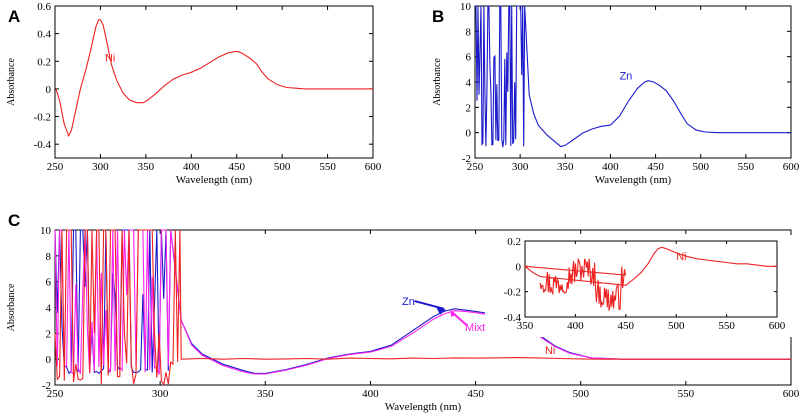 The height and width of the screenshot is (417, 809). I want to click on inset-background, so click(641, 286).